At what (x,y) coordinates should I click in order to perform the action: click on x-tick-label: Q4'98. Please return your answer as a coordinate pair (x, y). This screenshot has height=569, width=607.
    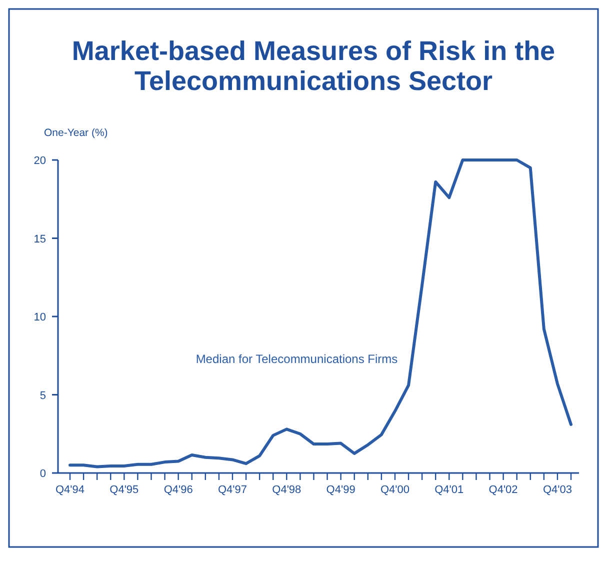
    Looking at the image, I should click on (287, 490).